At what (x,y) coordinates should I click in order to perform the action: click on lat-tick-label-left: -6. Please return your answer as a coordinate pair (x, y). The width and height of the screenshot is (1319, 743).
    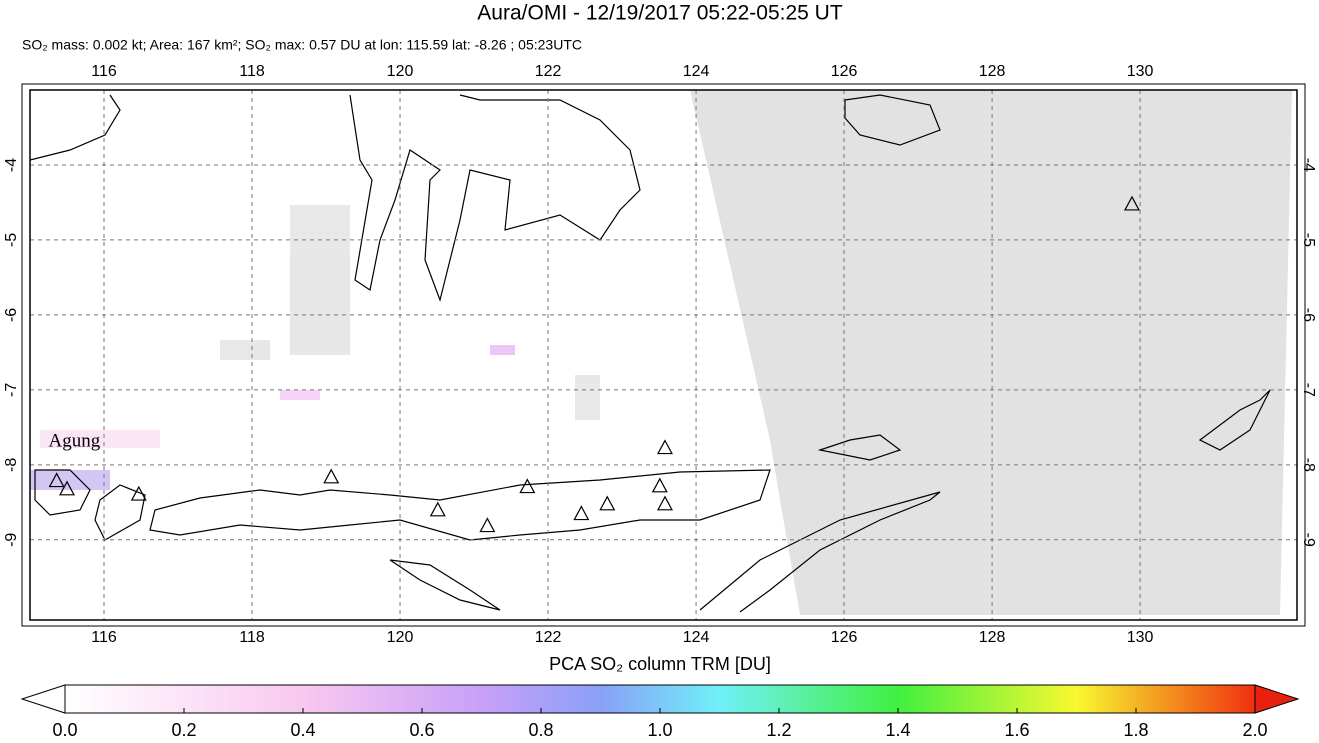
    Looking at the image, I should click on (11, 315).